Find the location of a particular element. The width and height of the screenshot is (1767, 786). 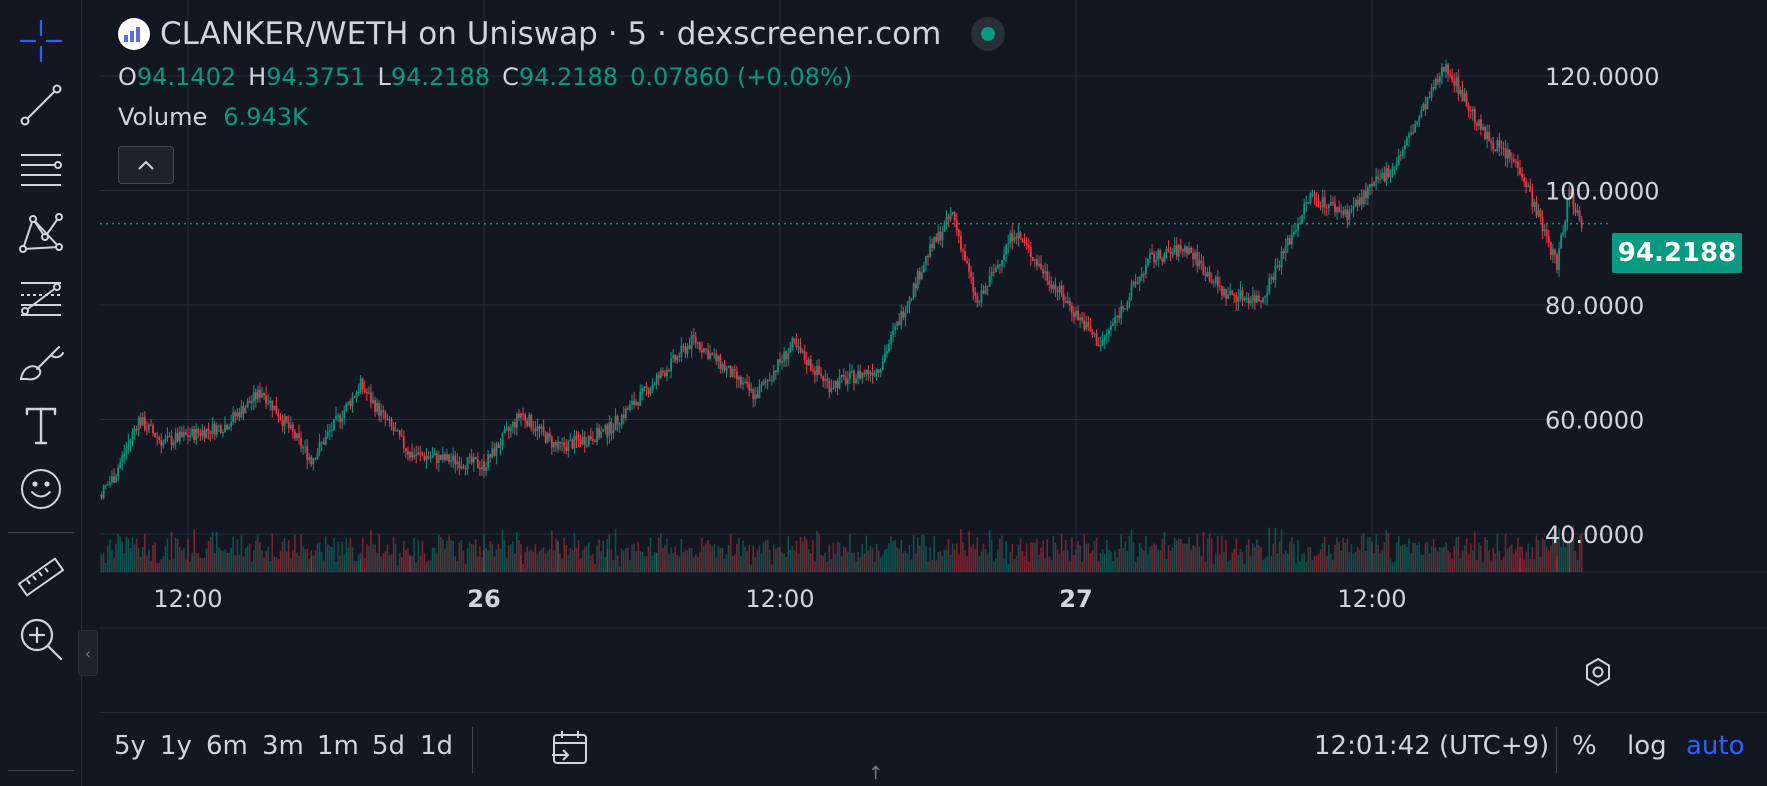

range-1m-button: 1m is located at coordinates (338, 746).